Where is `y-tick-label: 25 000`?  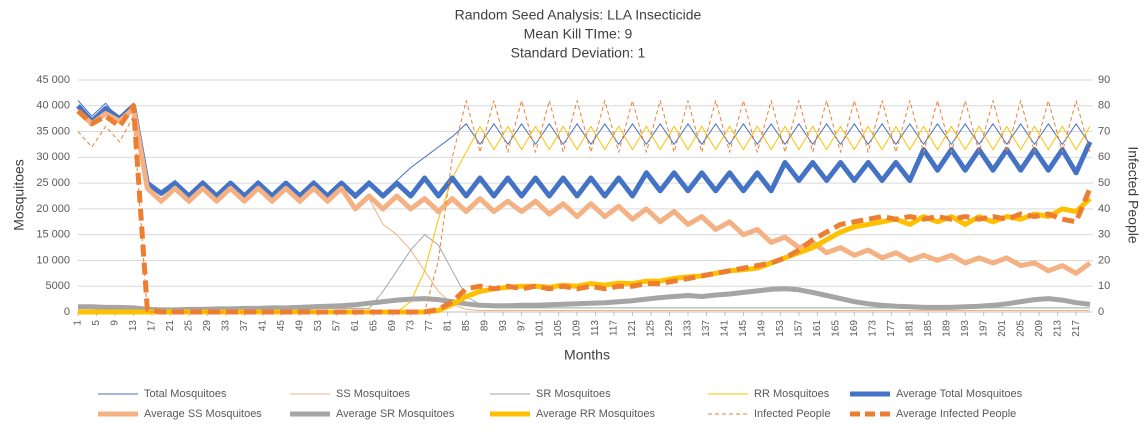 y-tick-label: 25 000 is located at coordinates (53, 183).